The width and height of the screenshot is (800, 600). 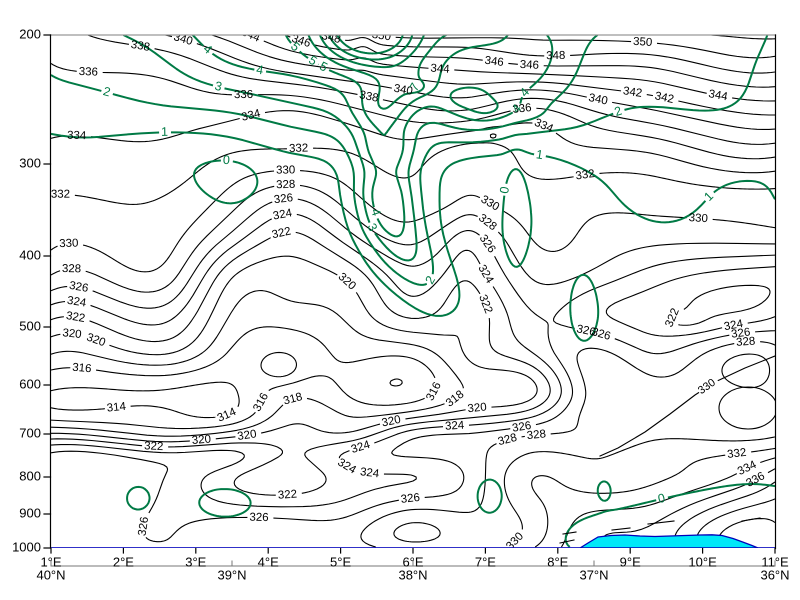 What do you see at coordinates (340, 562) in the screenshot?
I see `svg-text: 5°E` at bounding box center [340, 562].